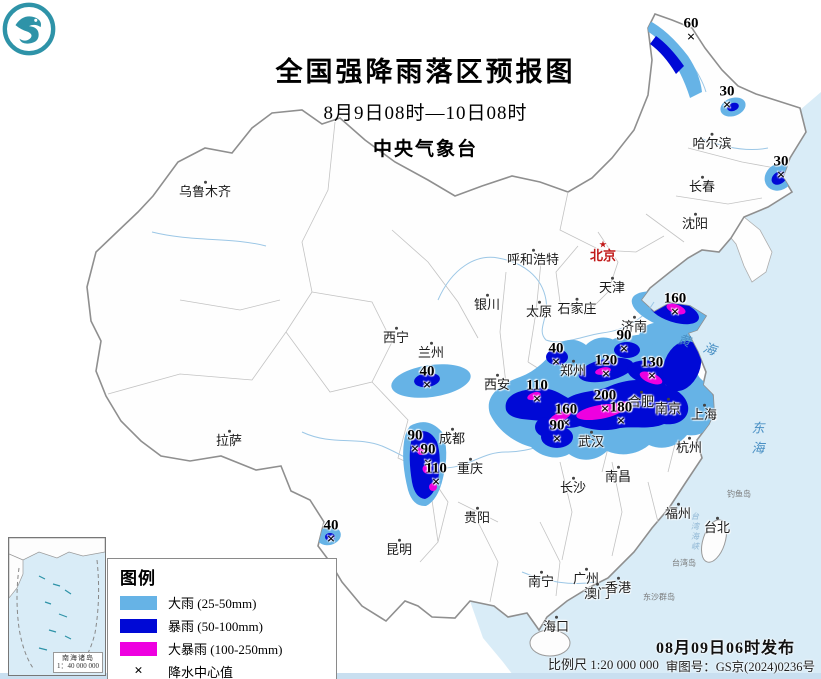 This screenshot has width=821, height=679. I want to click on approval-number-text: 审图号：GS京(2024)0236号, so click(740, 667).